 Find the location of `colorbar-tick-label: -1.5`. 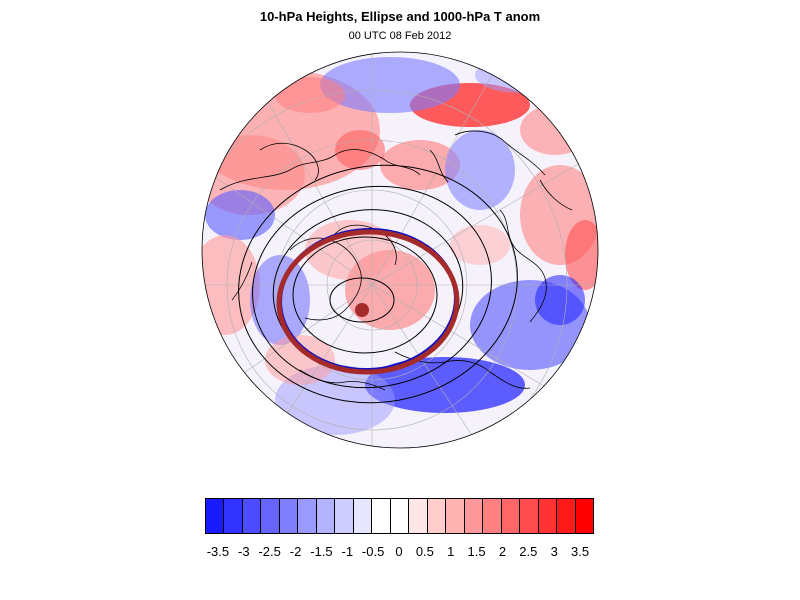

colorbar-tick-label: -1.5 is located at coordinates (321, 551).